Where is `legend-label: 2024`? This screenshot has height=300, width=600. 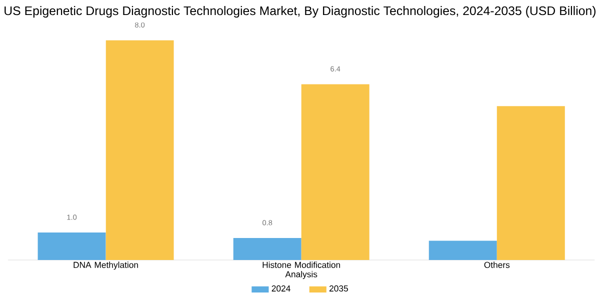 legend-label: 2024 is located at coordinates (281, 288).